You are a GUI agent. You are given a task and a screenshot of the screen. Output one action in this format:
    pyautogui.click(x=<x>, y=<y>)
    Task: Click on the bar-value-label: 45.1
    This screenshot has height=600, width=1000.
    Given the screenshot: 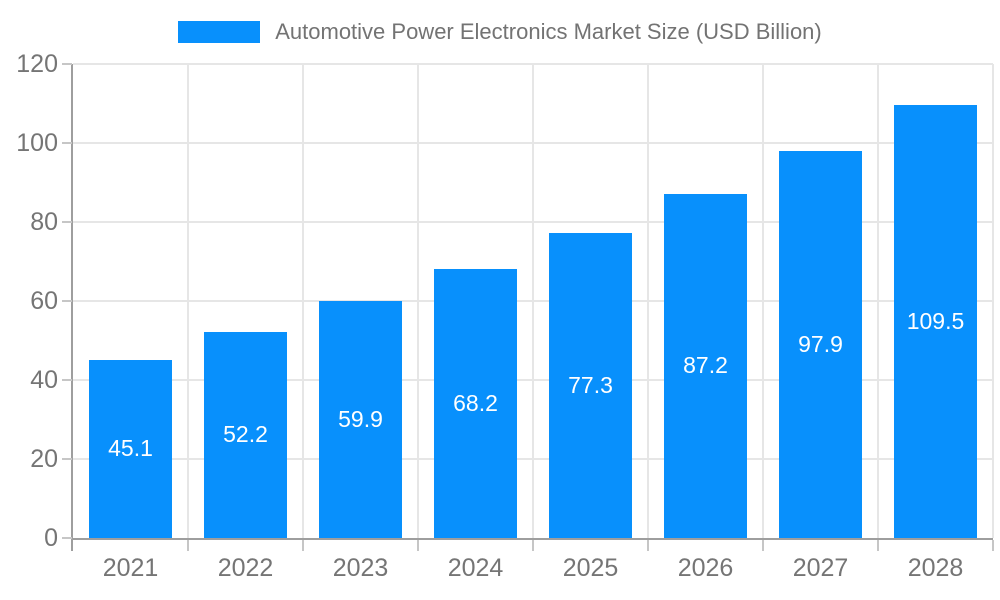 What is the action you would take?
    pyautogui.click(x=130, y=448)
    